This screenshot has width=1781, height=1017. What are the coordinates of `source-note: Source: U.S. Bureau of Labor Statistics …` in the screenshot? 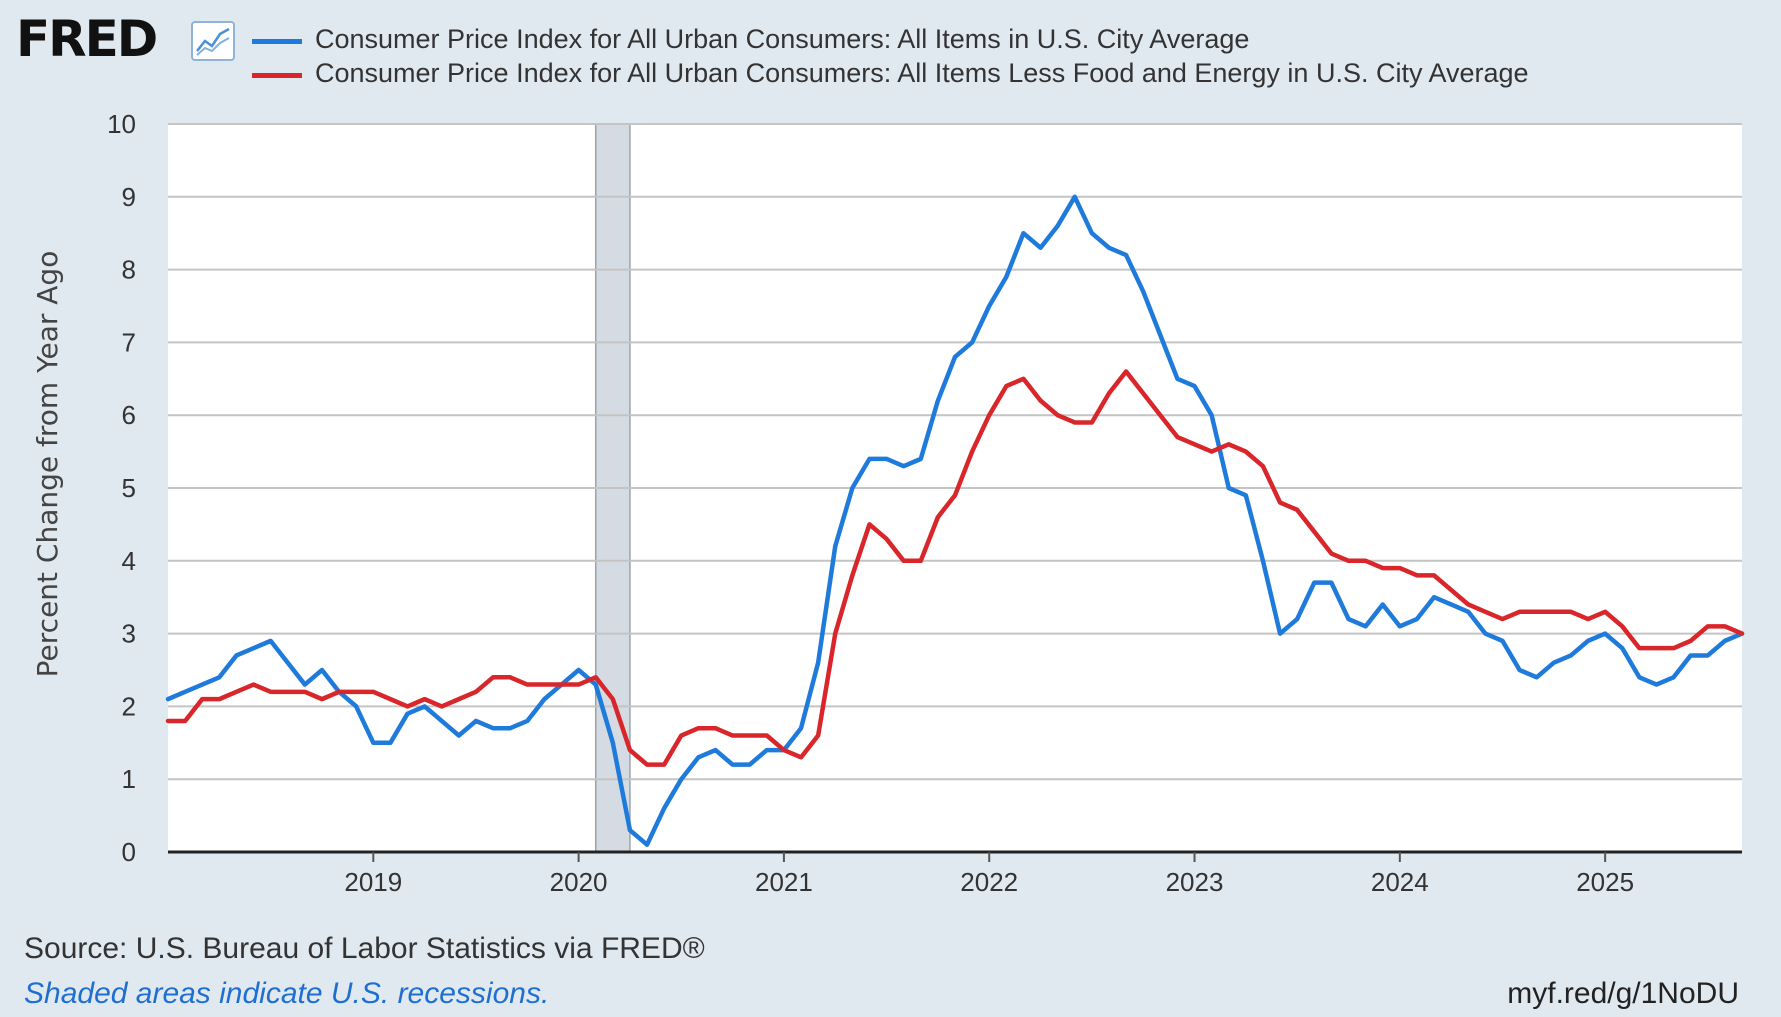 It's located at (364, 948).